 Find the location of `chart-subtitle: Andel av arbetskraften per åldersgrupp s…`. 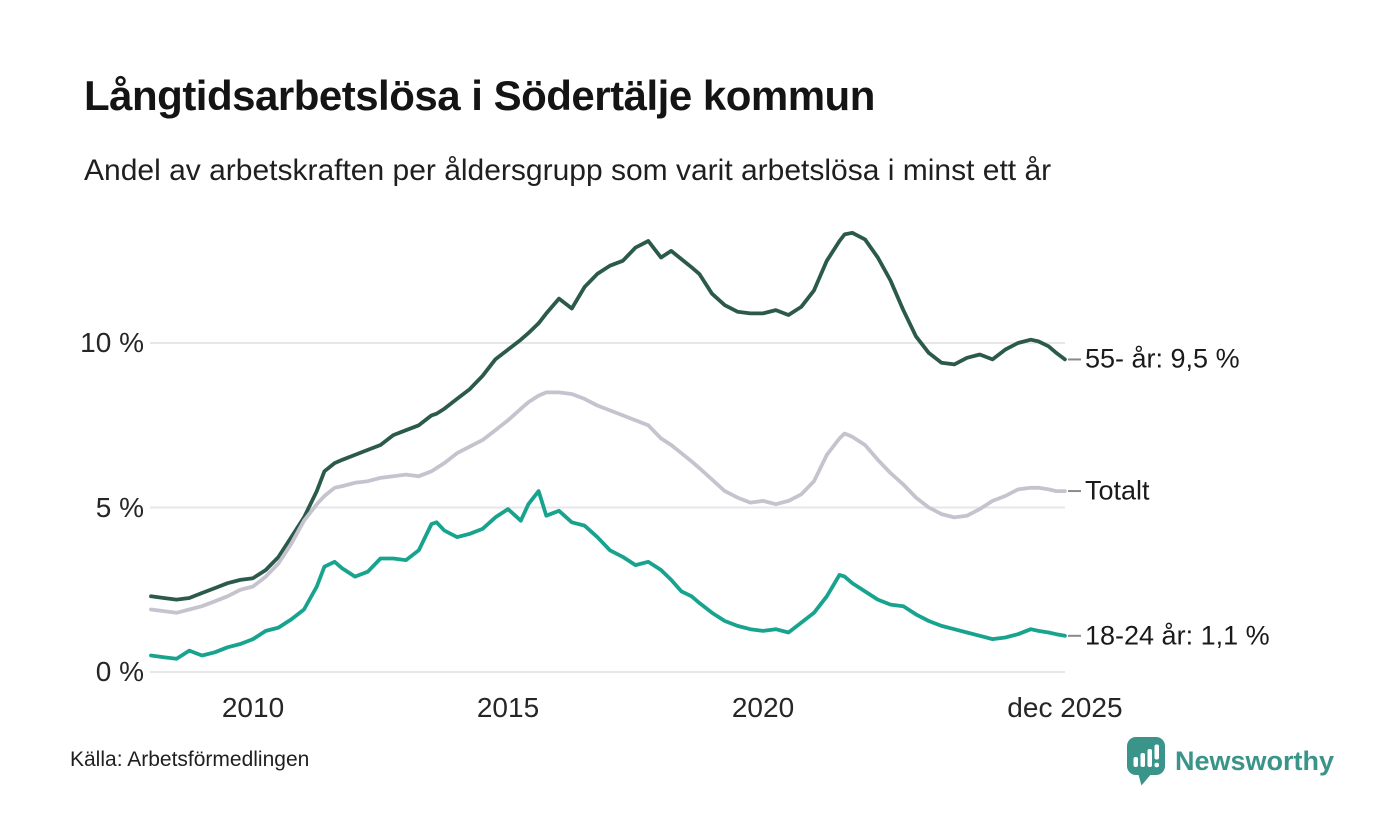

chart-subtitle: Andel av arbetskraften per åldersgrupp s… is located at coordinates (568, 170).